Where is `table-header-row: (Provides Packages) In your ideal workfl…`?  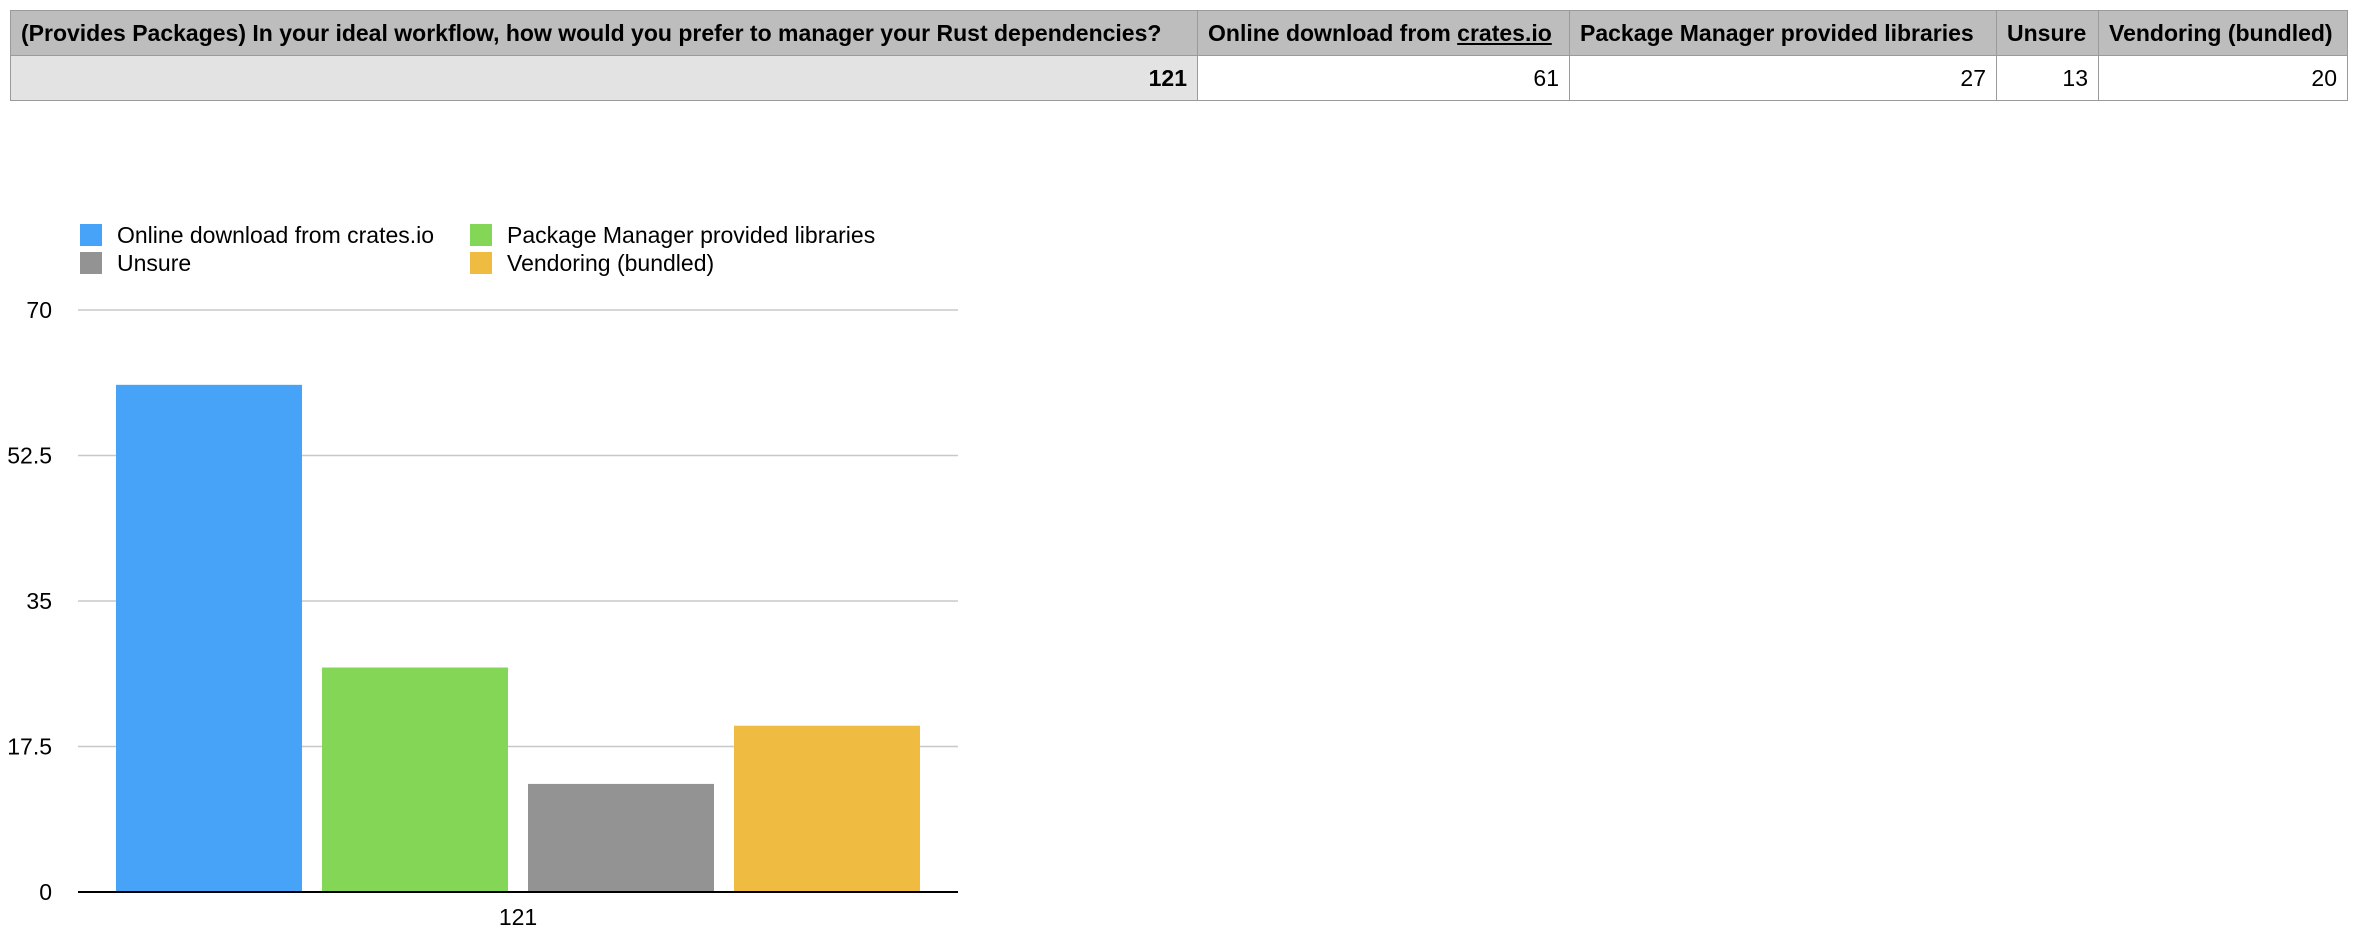
table-header-row: (Provides Packages) In your ideal workfl… is located at coordinates (1179, 33).